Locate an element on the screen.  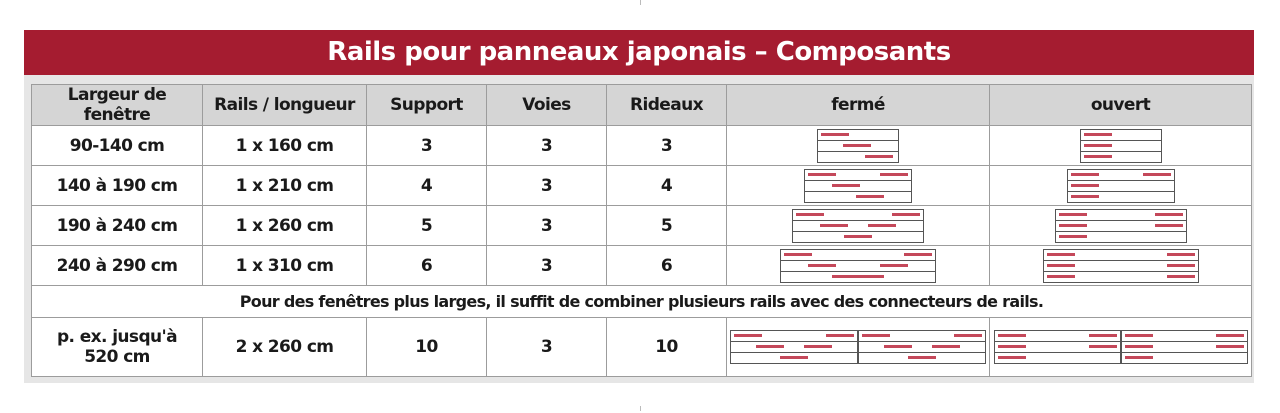
header-window-width: Largeur de fenêtre is located at coordinates (117, 105).